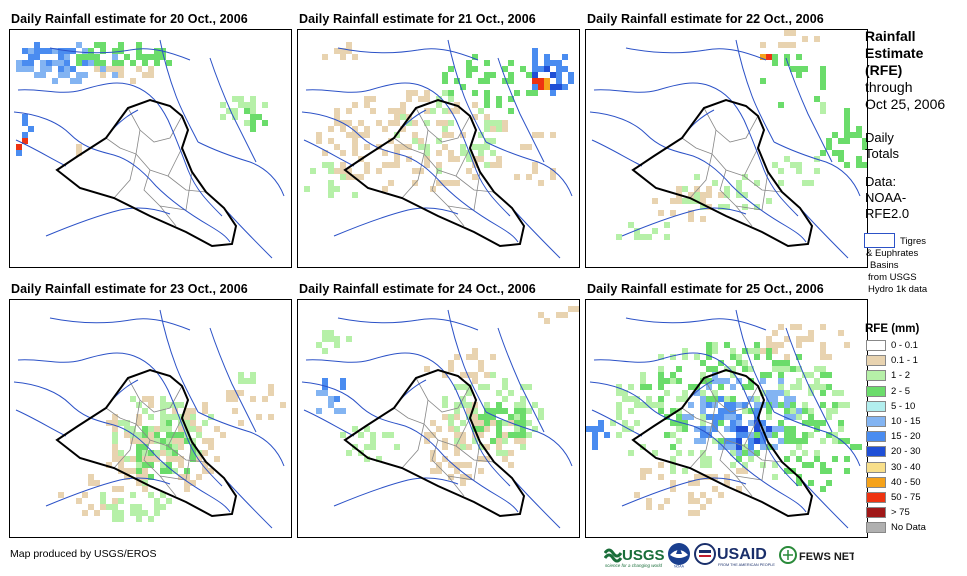 The height and width of the screenshot is (576, 967). I want to click on province-boundary, so click(155, 125).